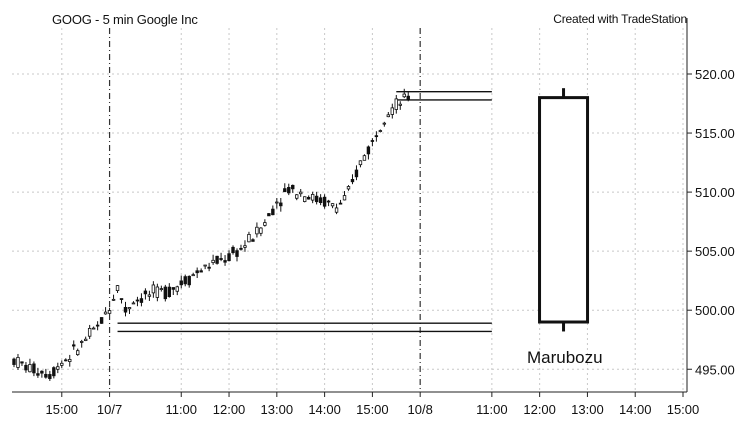 This screenshot has height=424, width=753. I want to click on chart-title: GOOG - 5 min Google Inc, so click(125, 19).